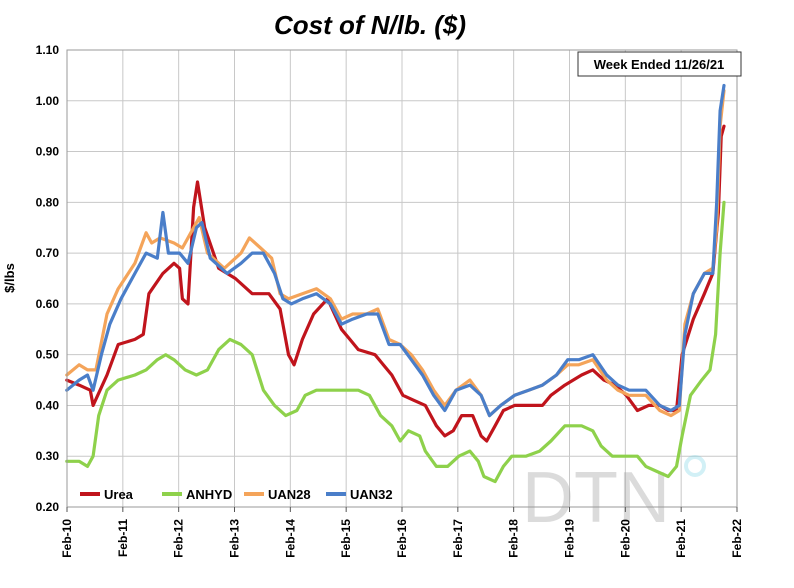  What do you see at coordinates (458, 538) in the screenshot?
I see `x-tick-label: Feb-17` at bounding box center [458, 538].